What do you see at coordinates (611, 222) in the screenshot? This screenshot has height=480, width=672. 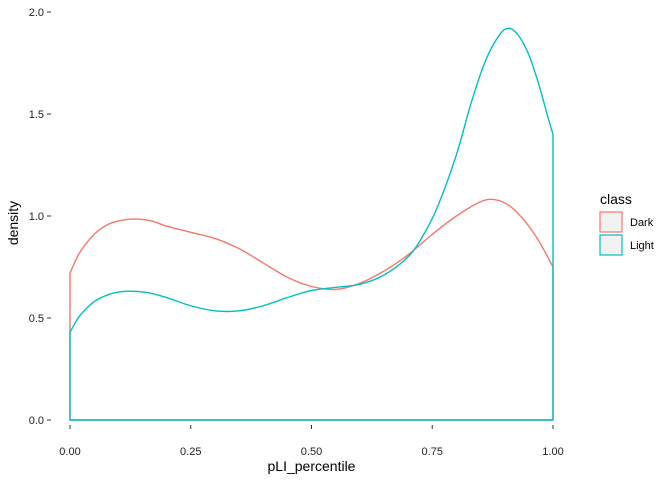 I see `legend-key-dark` at bounding box center [611, 222].